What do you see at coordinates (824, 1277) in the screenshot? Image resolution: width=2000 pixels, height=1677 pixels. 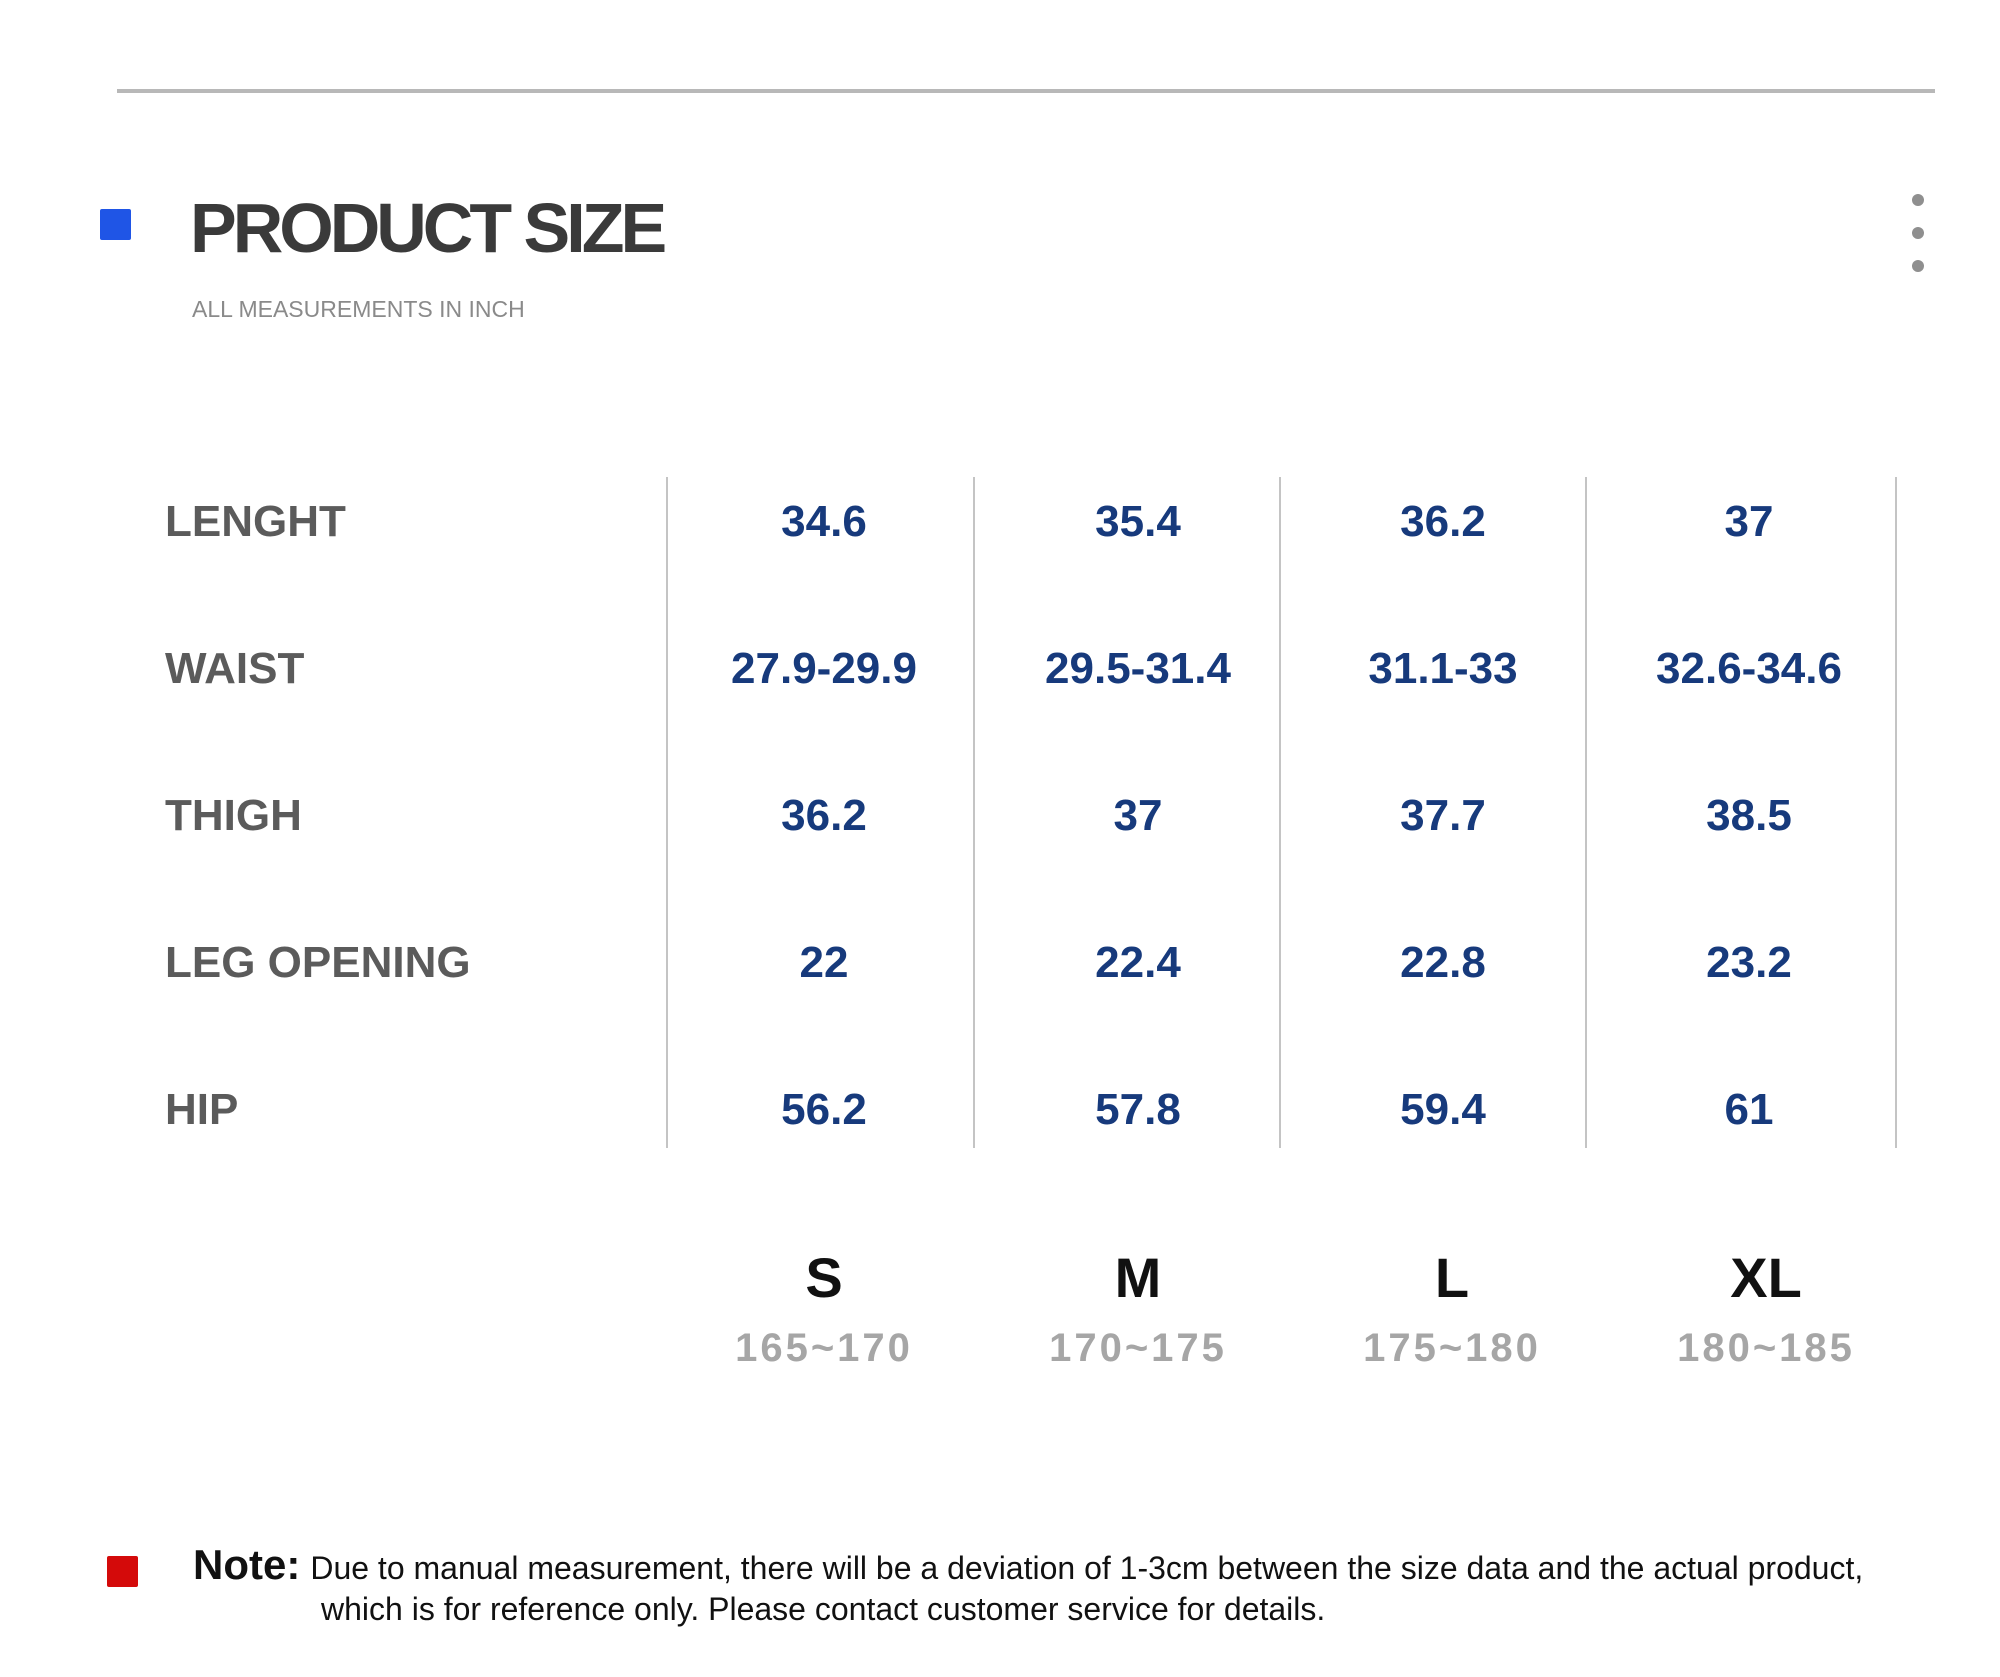 I see `size-label-s: S` at bounding box center [824, 1277].